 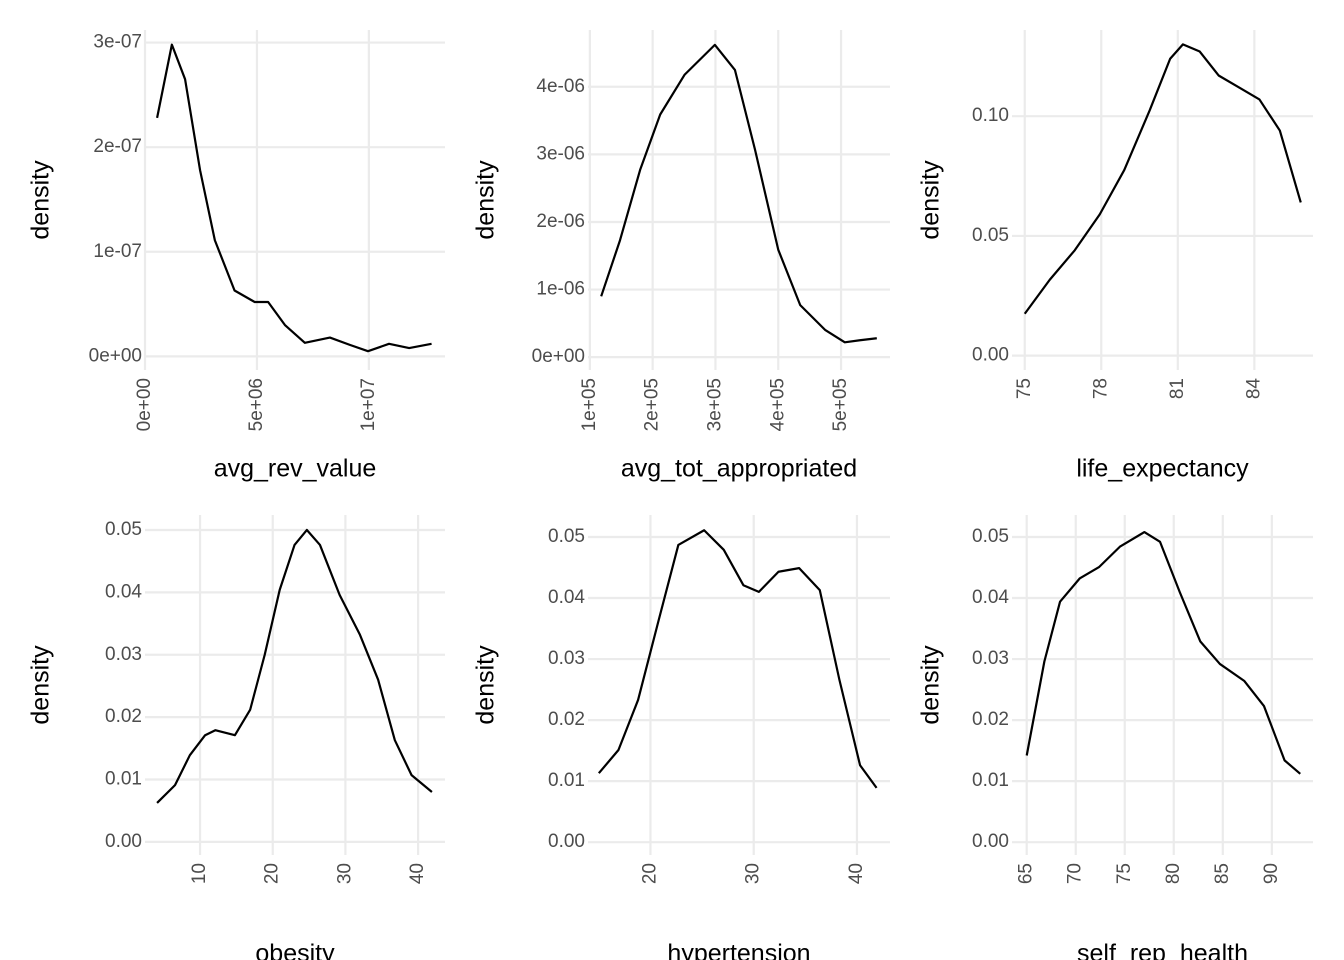 I want to click on x-axis-title: hypertension, so click(x=738, y=950).